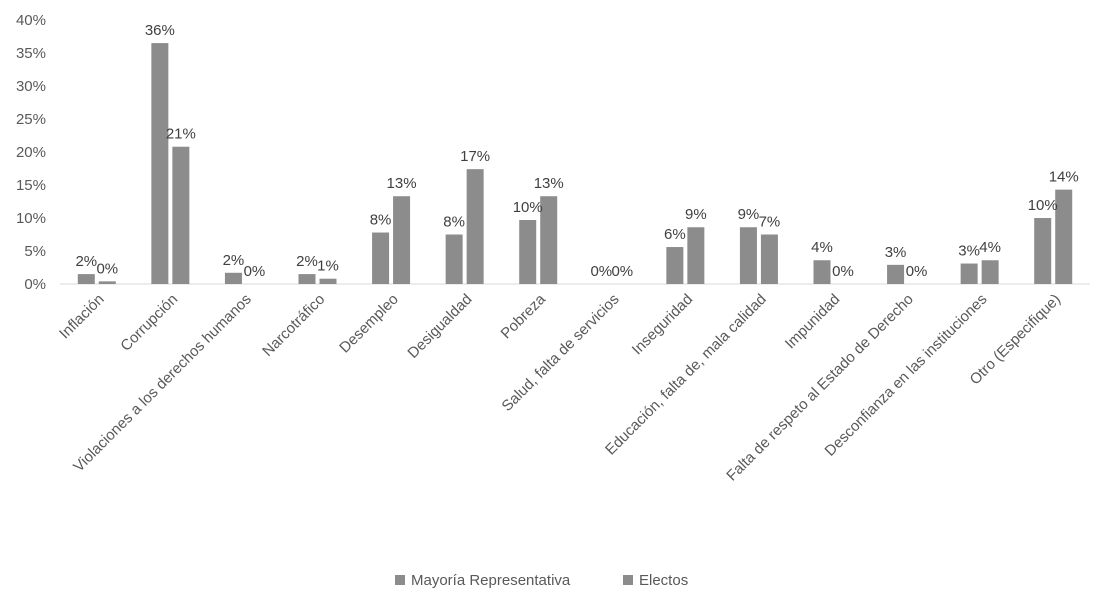 The height and width of the screenshot is (605, 1099). What do you see at coordinates (31, 218) in the screenshot?
I see `y-tick-label: 10%` at bounding box center [31, 218].